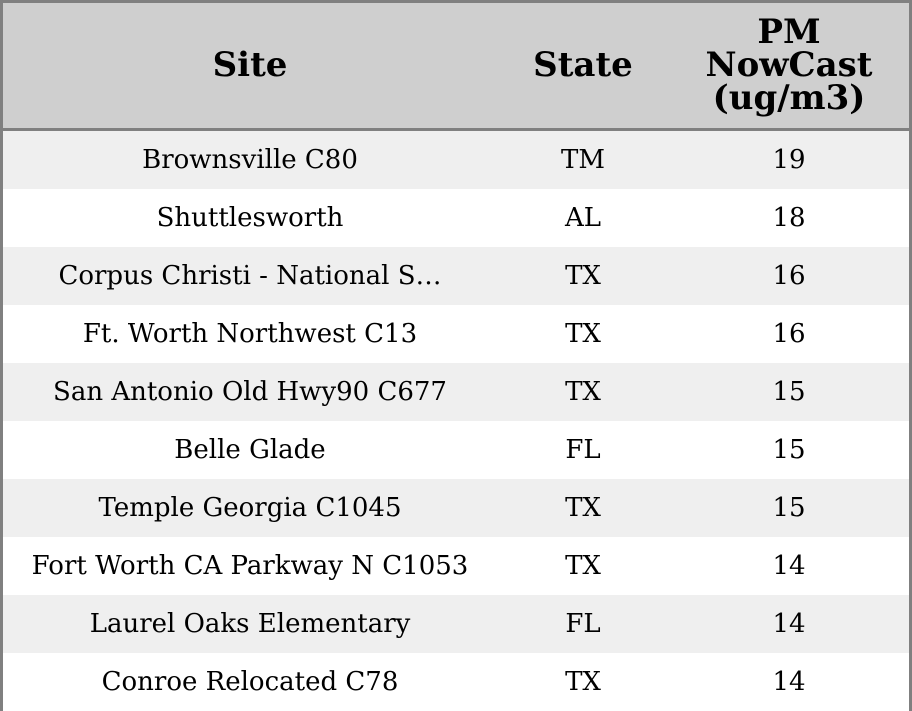  What do you see at coordinates (456, 160) in the screenshot?
I see `table-row: Brownsville C80 TM 19` at bounding box center [456, 160].